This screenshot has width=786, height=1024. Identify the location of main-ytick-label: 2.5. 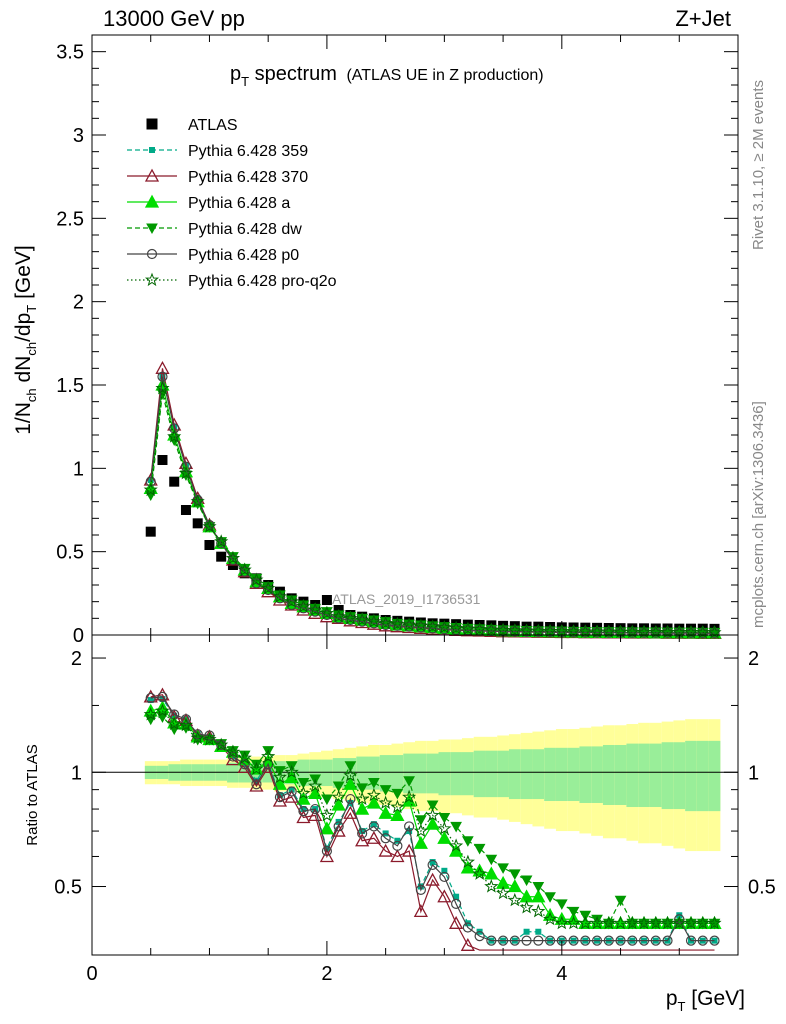
(70, 219).